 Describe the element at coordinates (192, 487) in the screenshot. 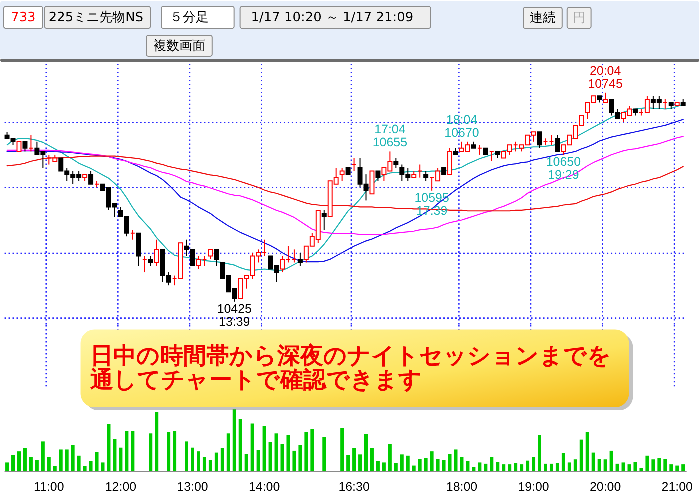

I see `x-tick-label: 13:00` at that location.